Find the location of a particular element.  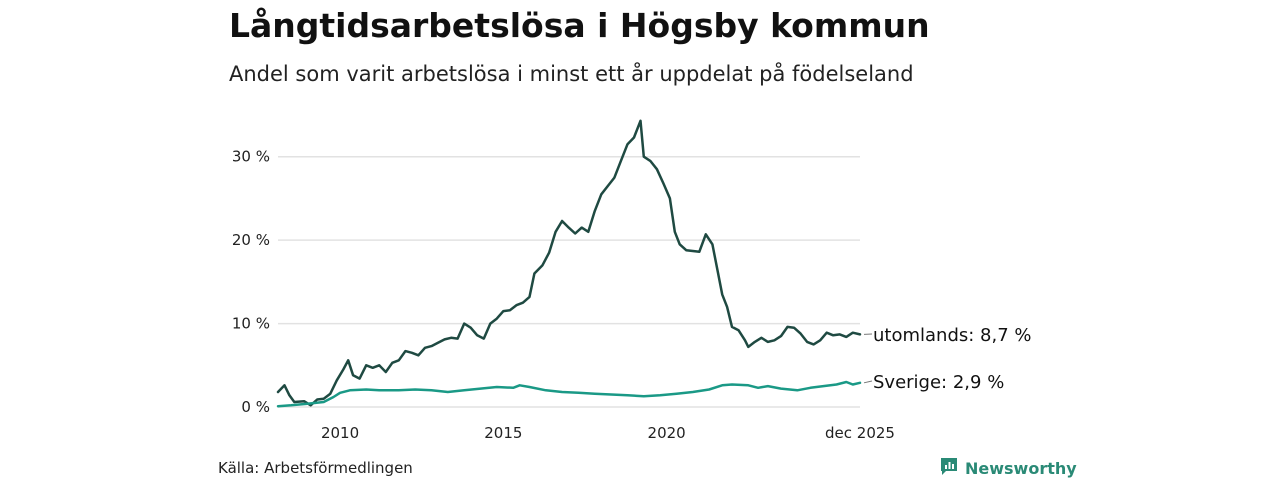

newsworthy-logo-icon is located at coordinates (949, 468).